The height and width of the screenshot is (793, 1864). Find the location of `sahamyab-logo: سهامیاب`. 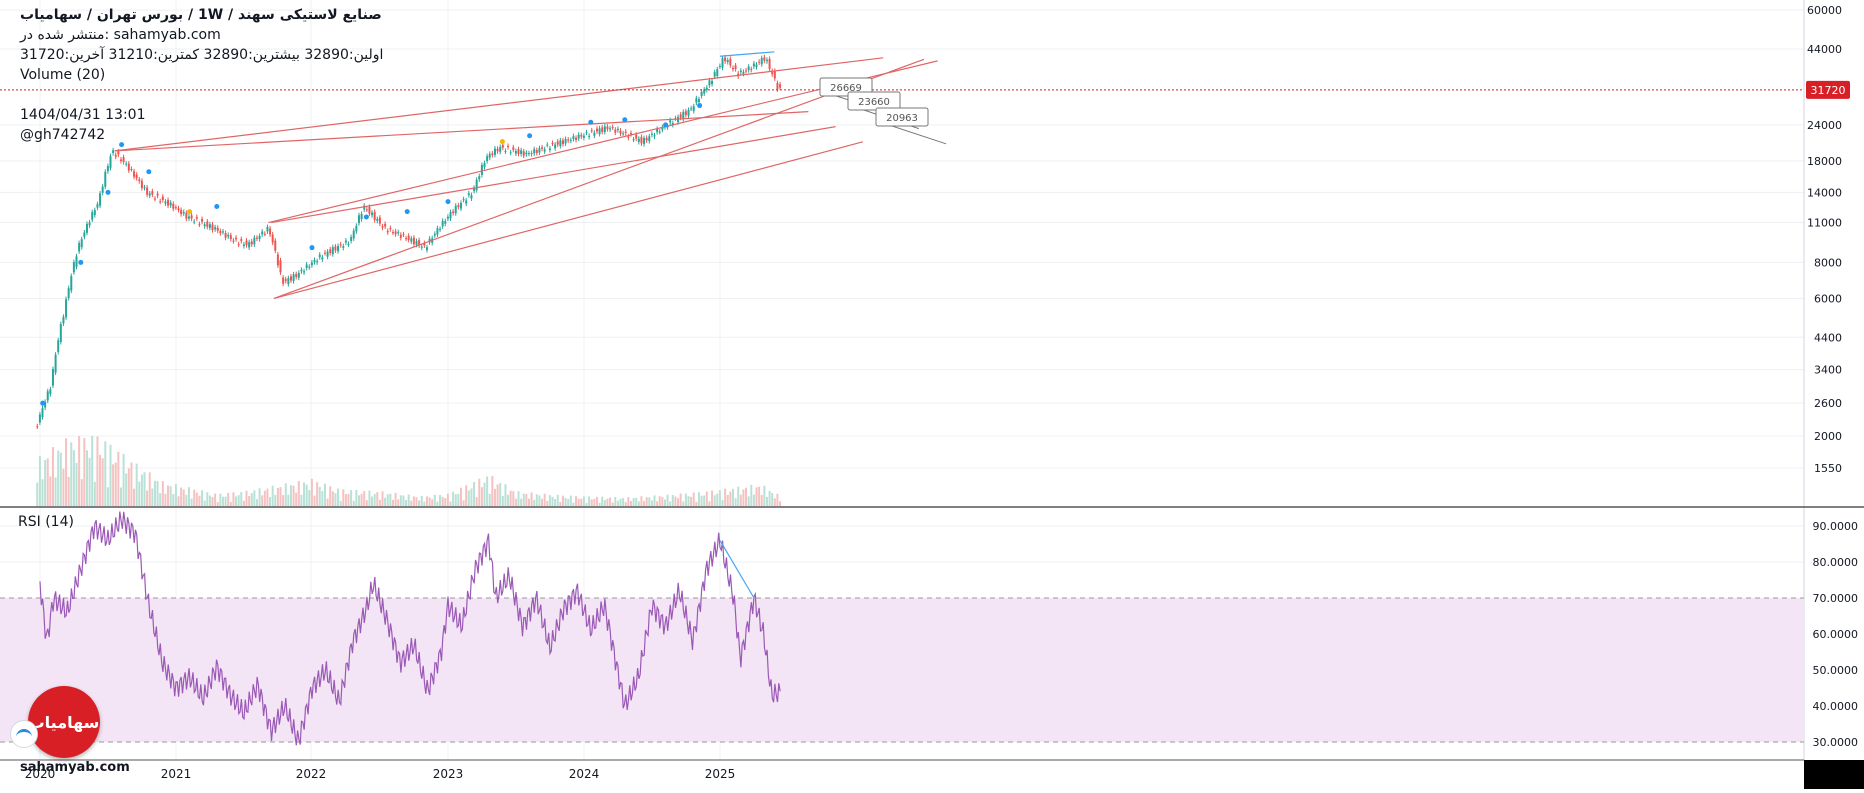

sahamyab-logo: سهامیاب is located at coordinates (64, 722).